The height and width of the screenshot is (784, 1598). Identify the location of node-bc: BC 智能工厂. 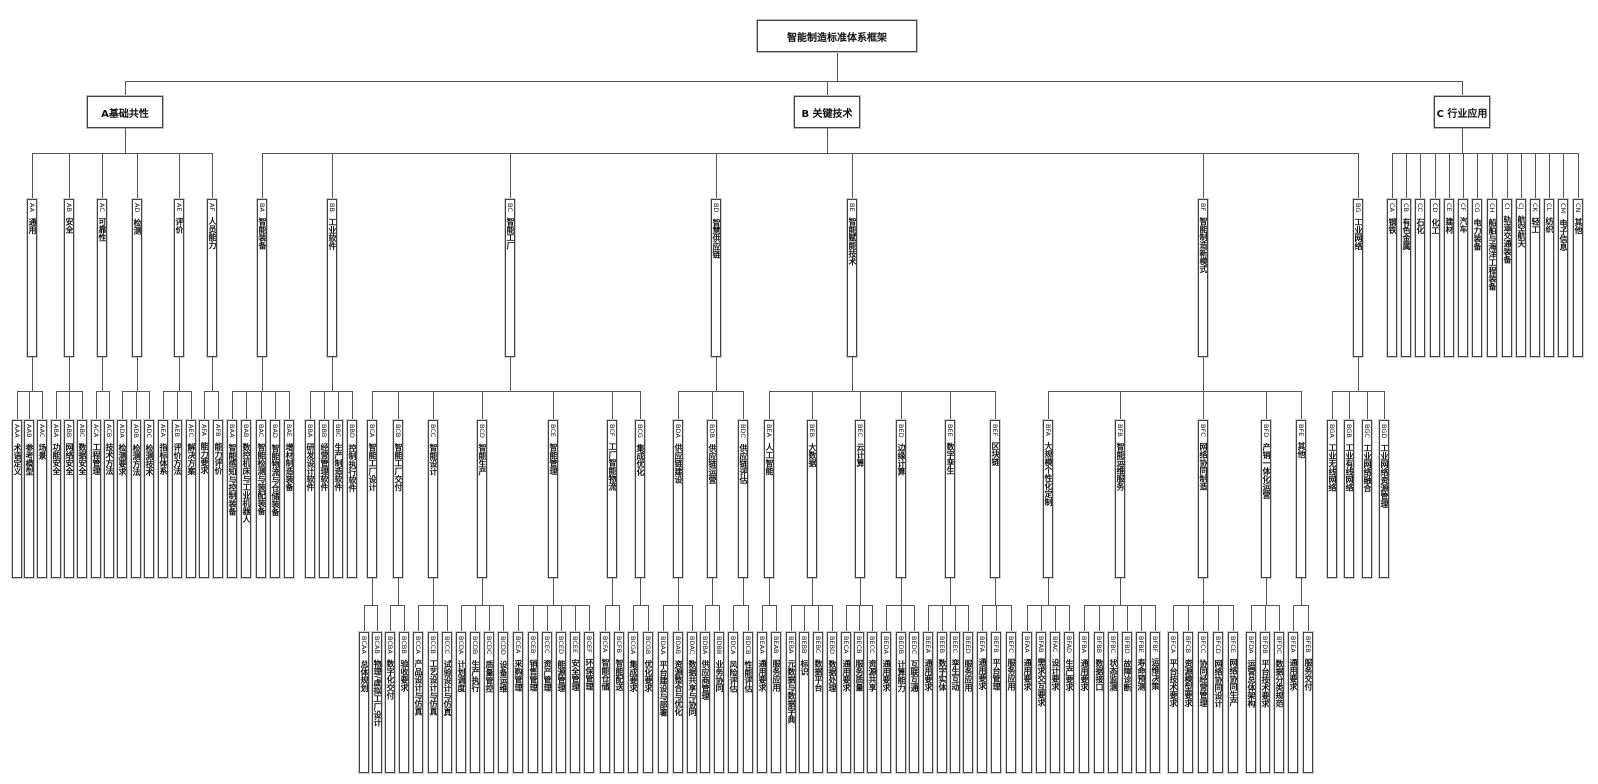
(510, 278).